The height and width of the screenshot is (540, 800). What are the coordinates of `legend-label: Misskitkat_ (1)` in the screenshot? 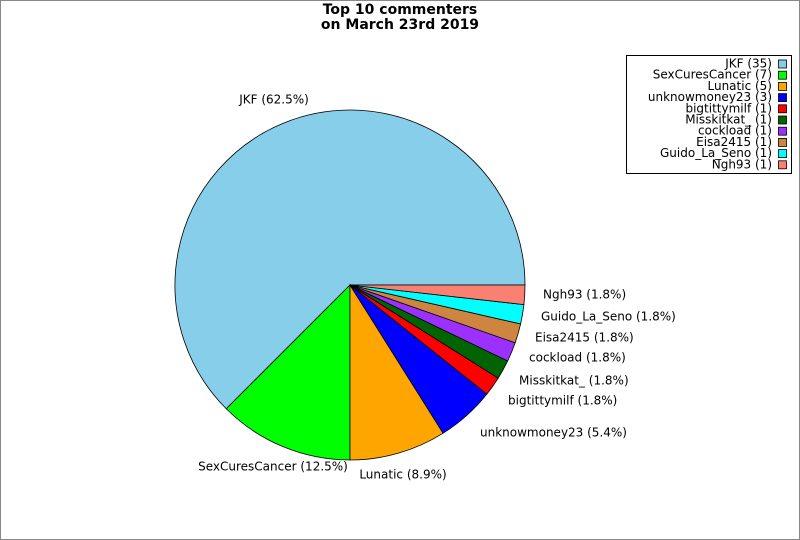 It's located at (728, 120).